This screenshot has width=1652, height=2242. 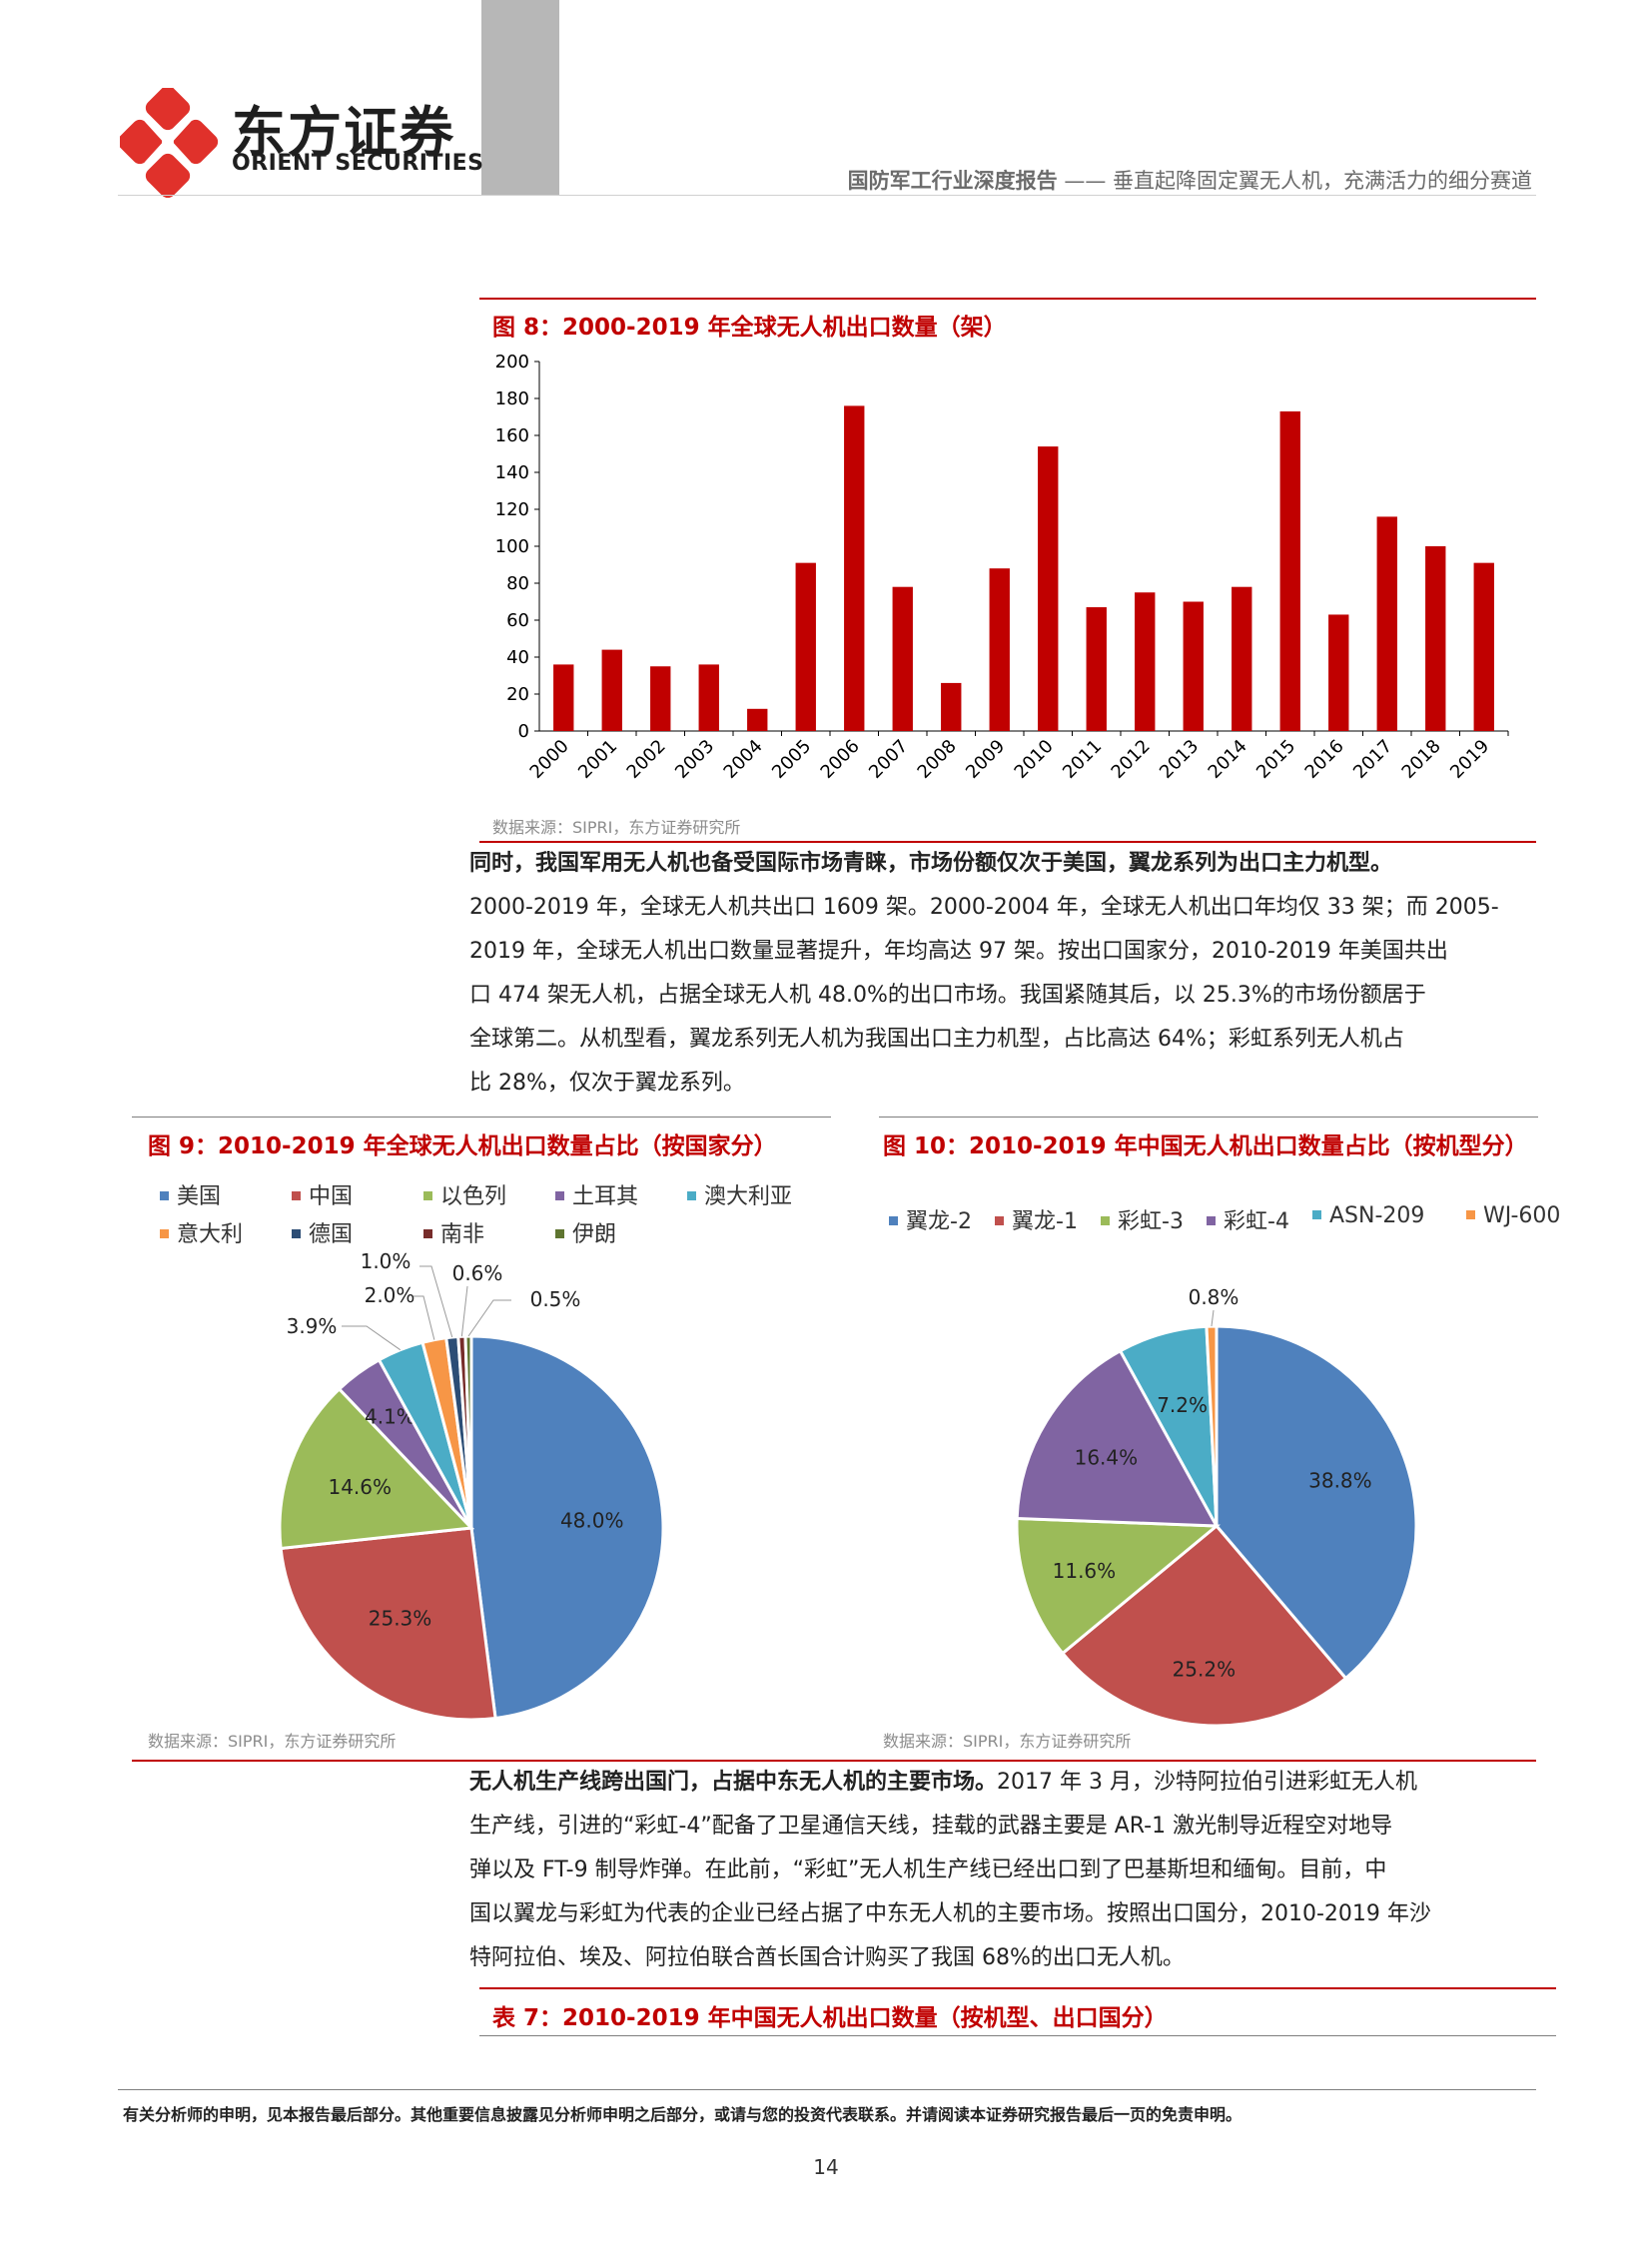 I want to click on bar-2012, so click(x=1145, y=661).